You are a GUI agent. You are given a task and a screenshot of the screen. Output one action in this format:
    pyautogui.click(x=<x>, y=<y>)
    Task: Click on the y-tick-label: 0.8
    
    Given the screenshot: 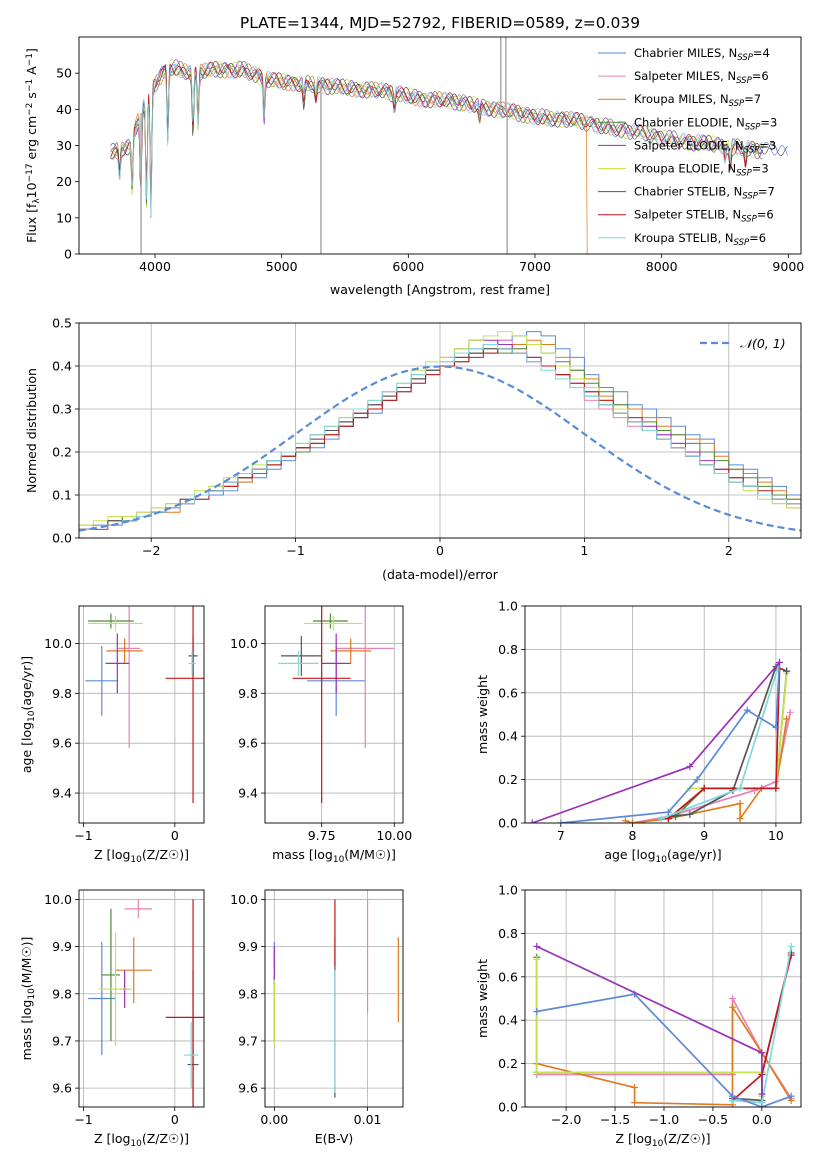 What is the action you would take?
    pyautogui.click(x=508, y=933)
    